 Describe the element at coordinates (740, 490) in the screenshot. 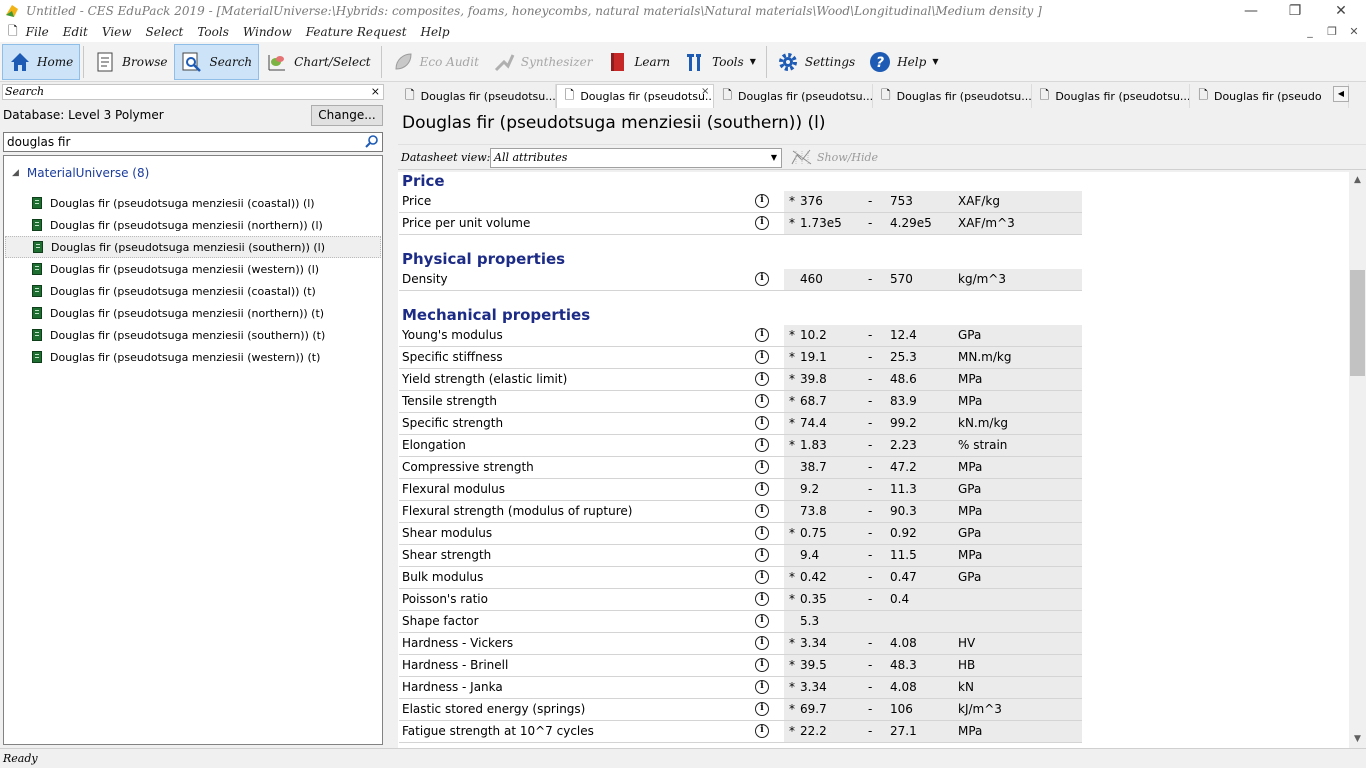

I see `property-row: Flexural modulus i 9.2 - 11.3 GPa` at that location.